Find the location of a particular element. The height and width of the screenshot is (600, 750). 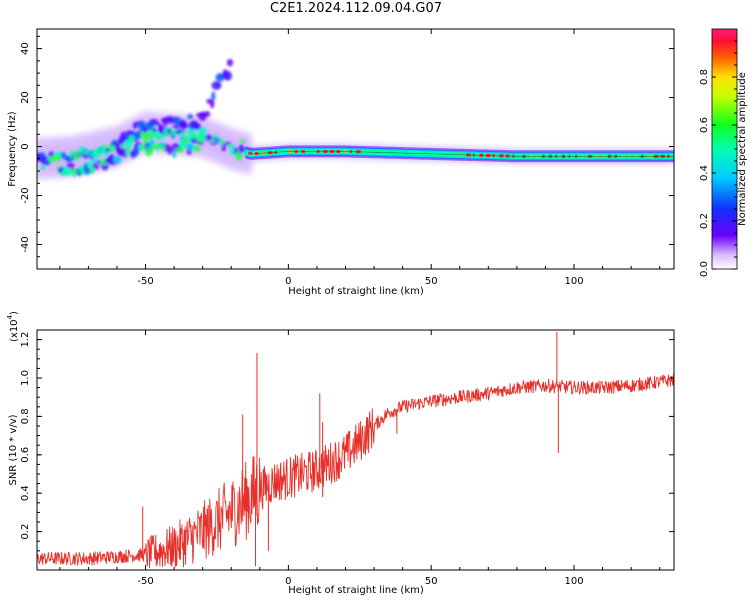

spectrogram-y-tick-label: 20 is located at coordinates (25, 97).